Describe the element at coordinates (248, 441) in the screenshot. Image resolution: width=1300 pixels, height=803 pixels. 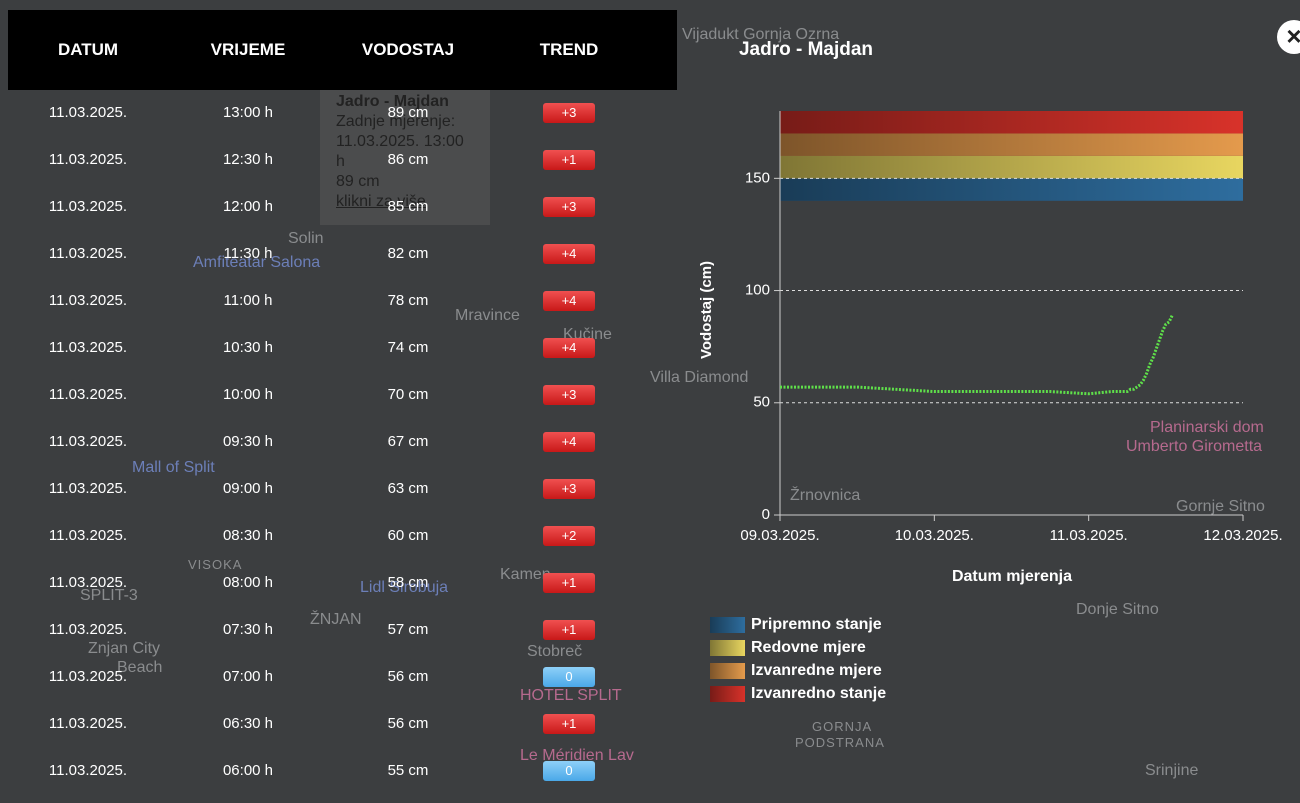
I see `table-cell: 09:30 h` at that location.